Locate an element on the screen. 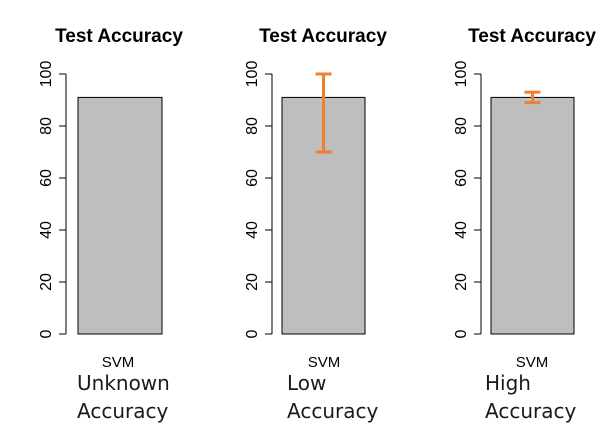 This screenshot has width=613, height=436. caption-line-1: Low is located at coordinates (306, 383).